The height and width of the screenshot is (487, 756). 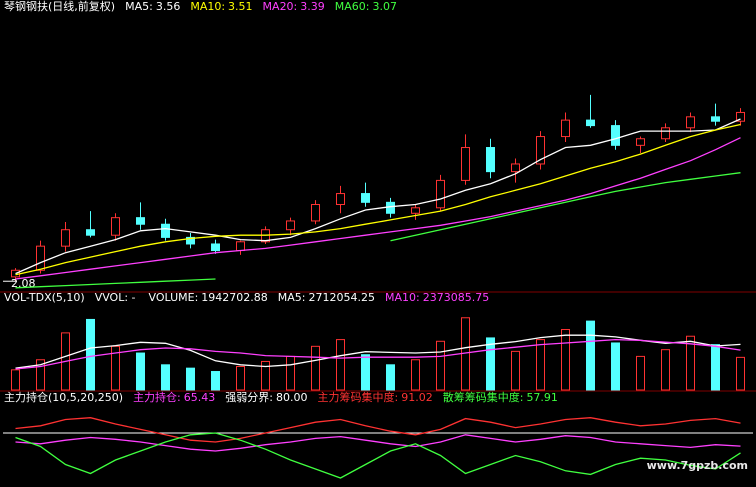 I want to click on legend-value: 65.43, so click(x=200, y=397).